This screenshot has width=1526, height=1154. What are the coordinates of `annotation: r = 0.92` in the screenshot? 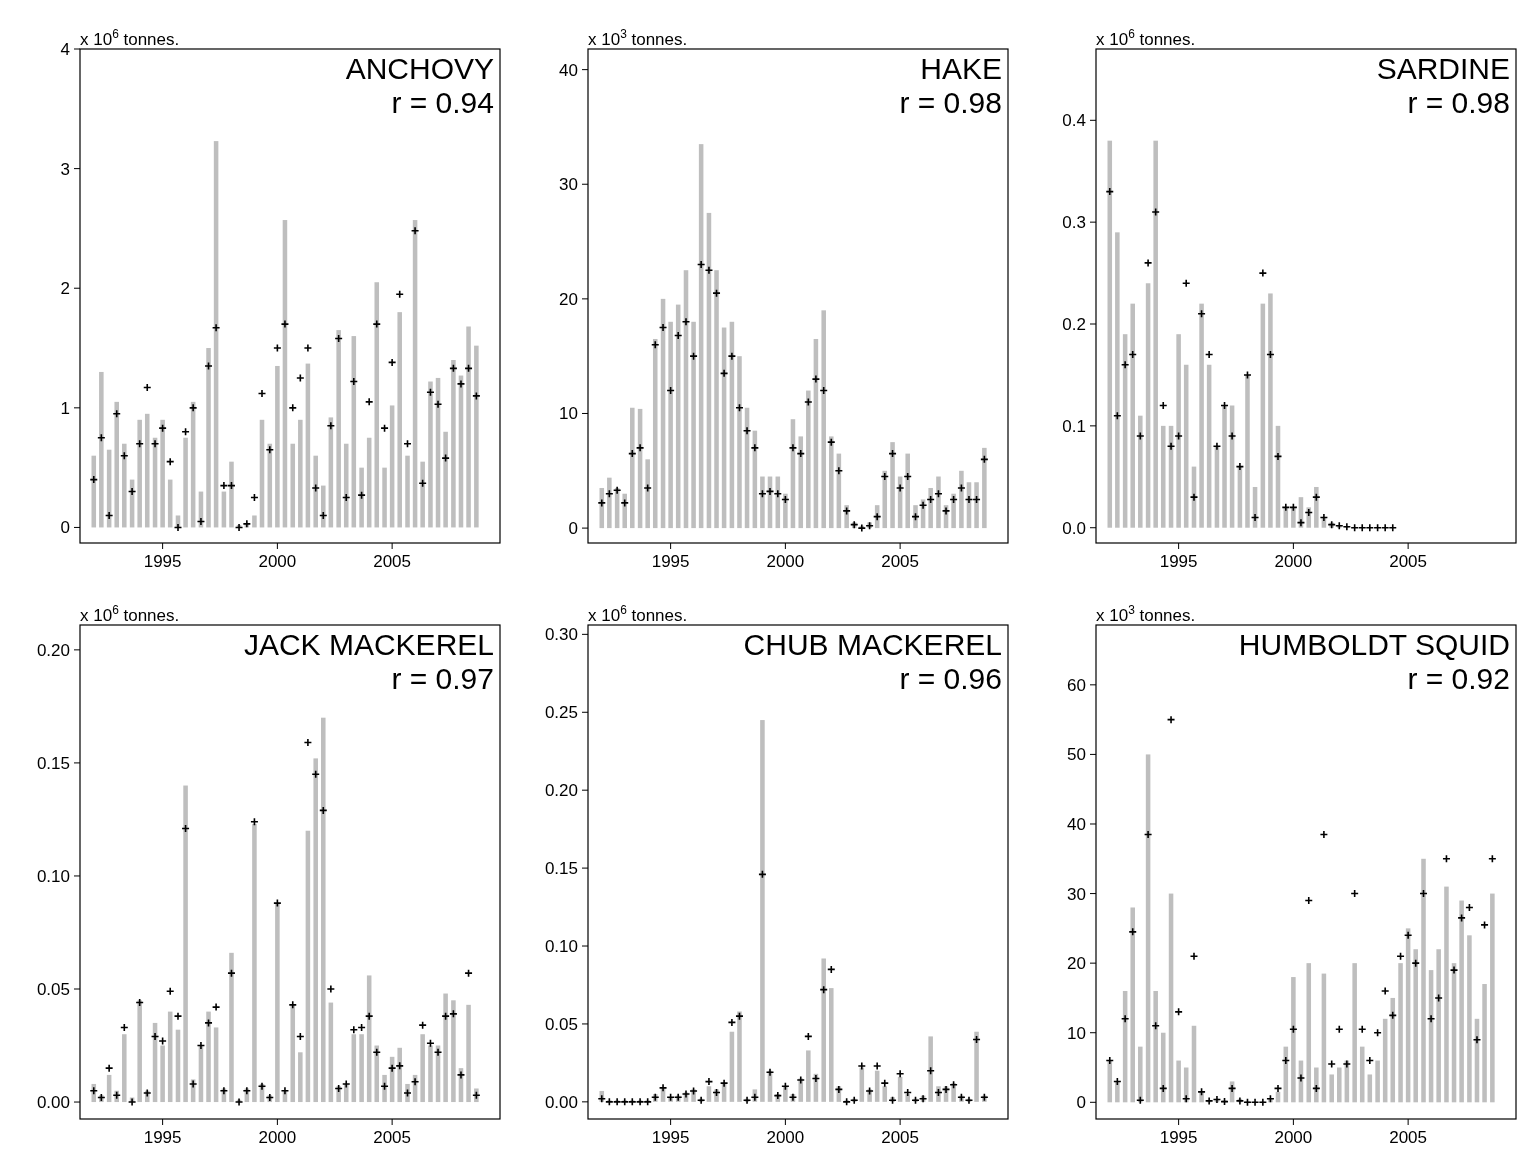 It's located at (1458, 678).